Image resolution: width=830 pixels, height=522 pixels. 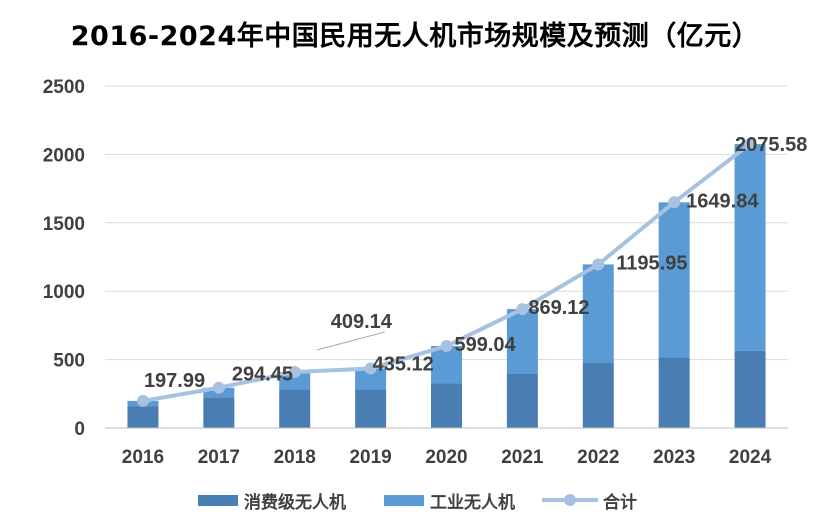 I want to click on y-tick-label: 2000, so click(x=64, y=155).